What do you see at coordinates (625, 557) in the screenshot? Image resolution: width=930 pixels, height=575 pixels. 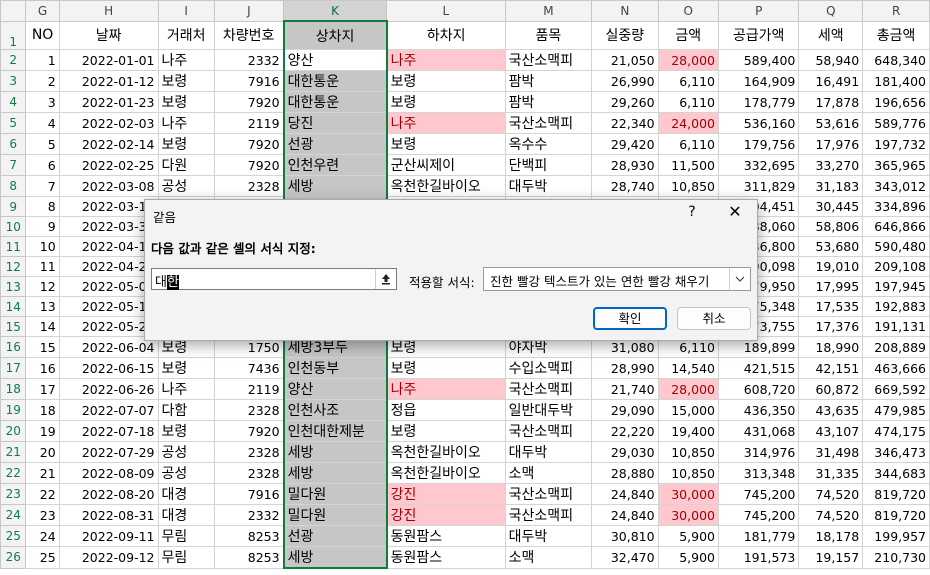 I see `cell-n: 32,470` at bounding box center [625, 557].